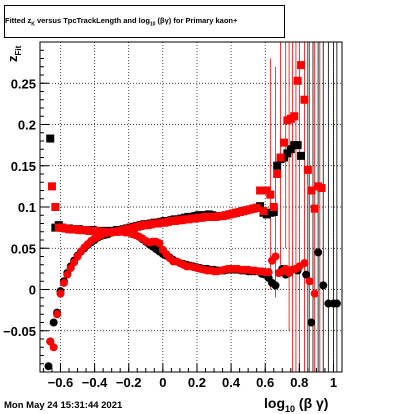 This screenshot has height=414, width=400. Describe the element at coordinates (14, 53) in the screenshot. I see `y-axis-label: zFit` at that location.